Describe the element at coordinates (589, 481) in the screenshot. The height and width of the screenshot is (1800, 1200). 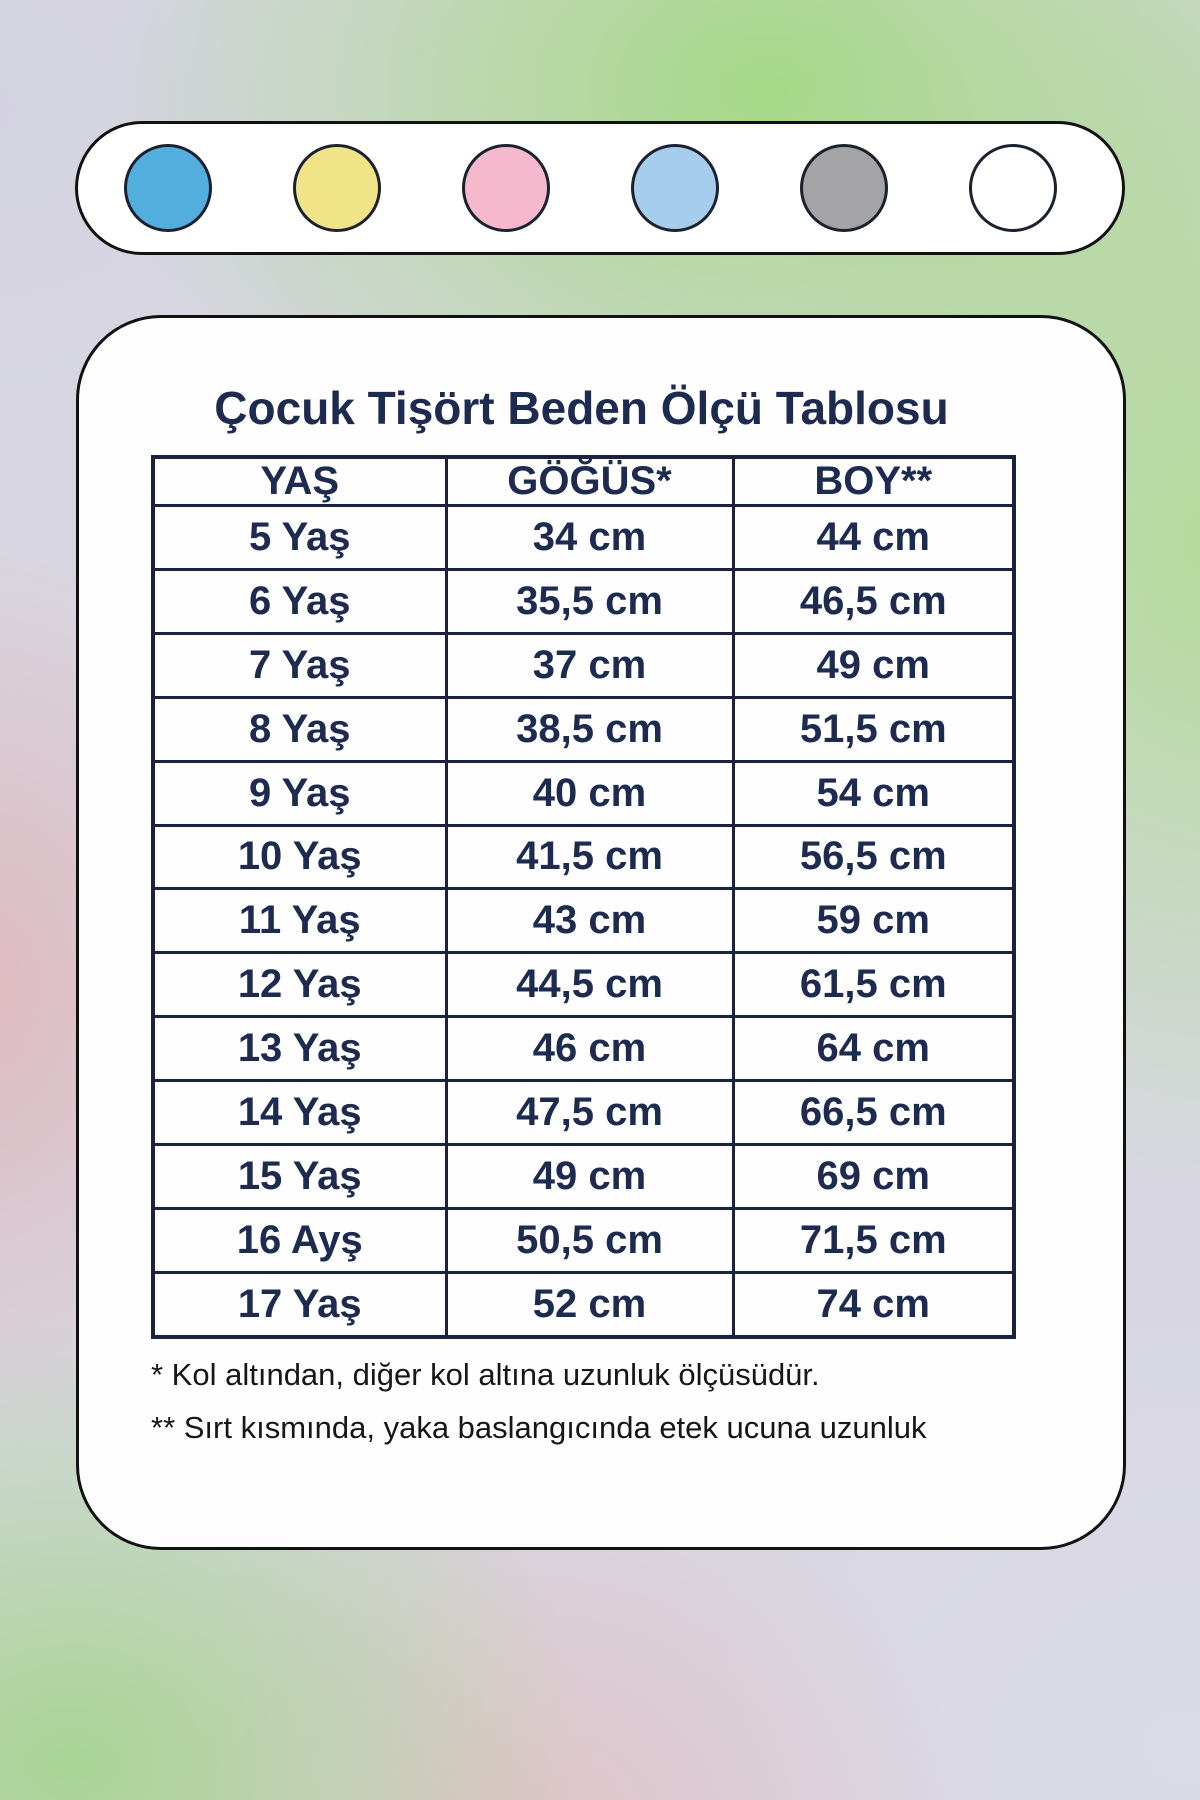
I see `col-header-gogus: GÖĞÜS*` at that location.